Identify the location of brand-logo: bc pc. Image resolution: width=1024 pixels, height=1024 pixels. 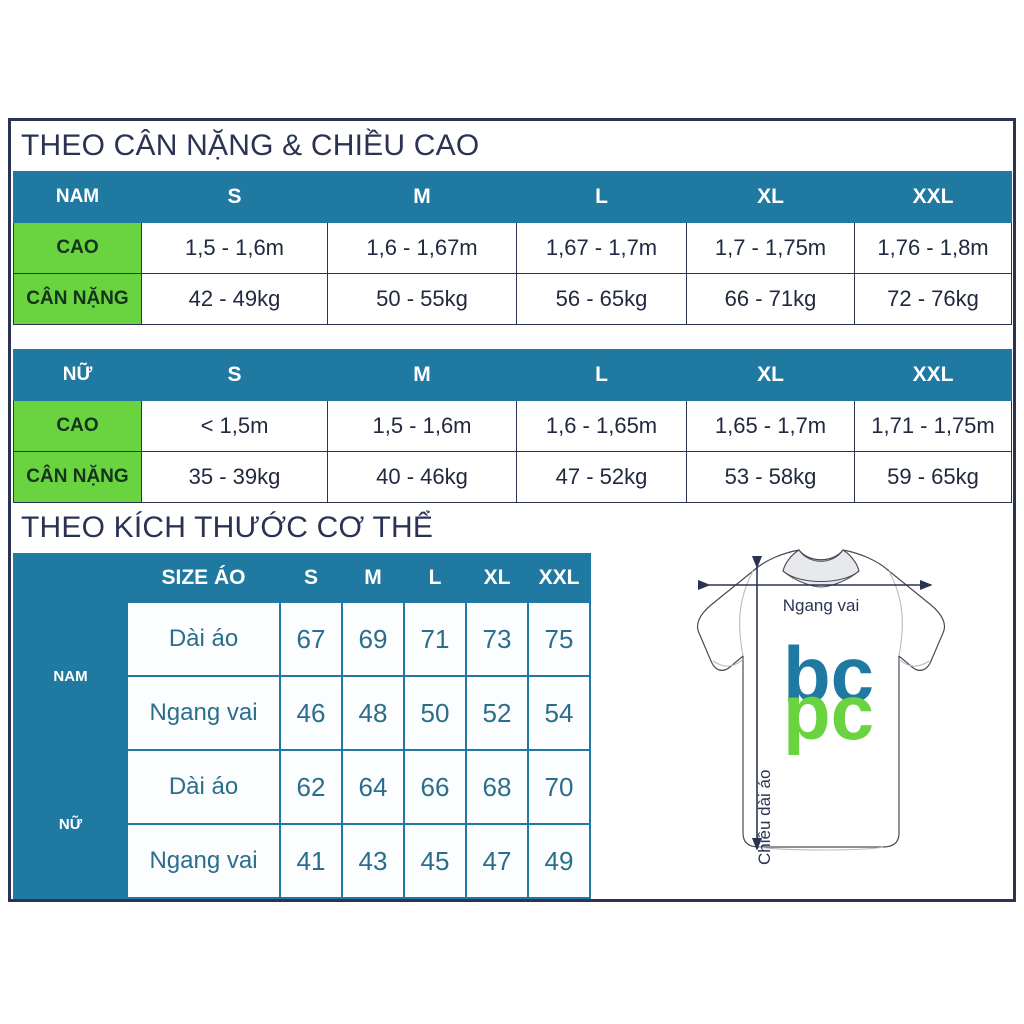
(828, 693).